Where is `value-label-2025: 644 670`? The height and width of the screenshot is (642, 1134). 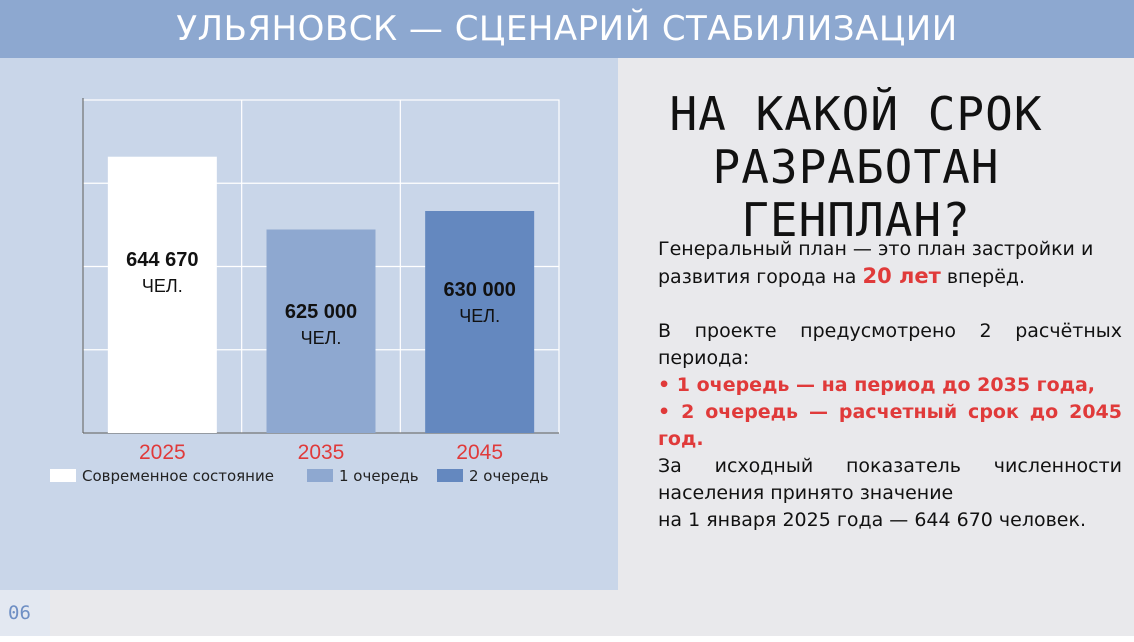
value-label-2025: 644 670 is located at coordinates (162, 260).